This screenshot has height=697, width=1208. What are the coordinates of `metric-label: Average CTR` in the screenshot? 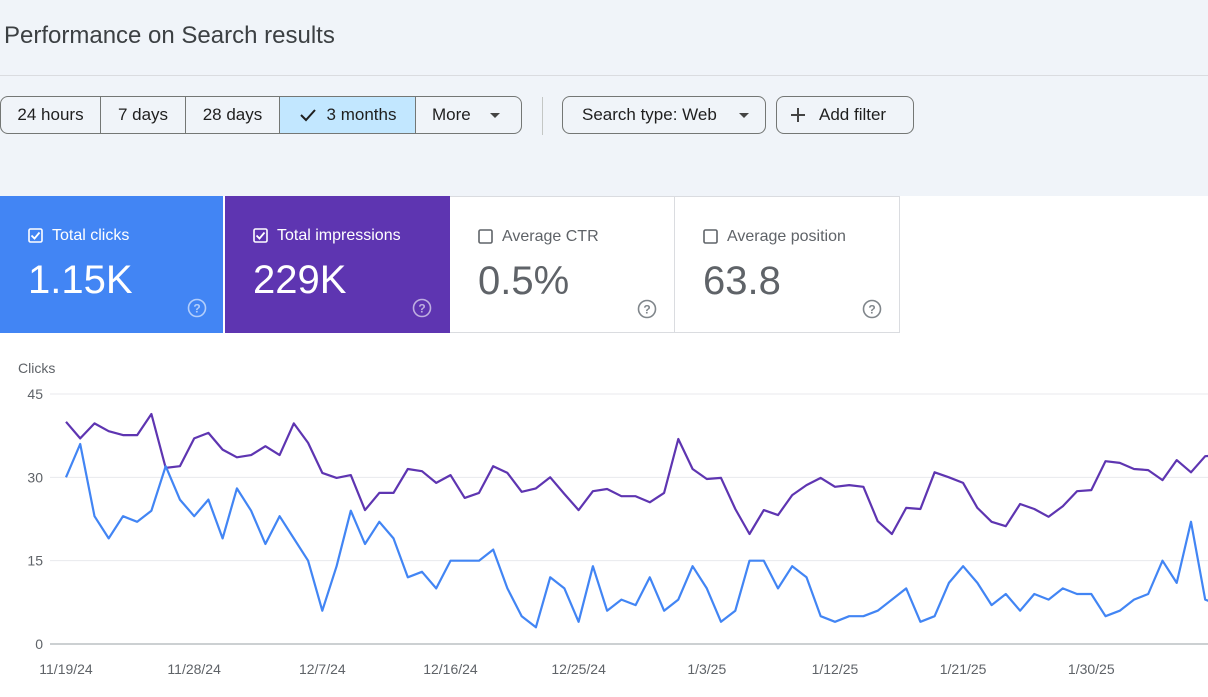 It's located at (550, 236).